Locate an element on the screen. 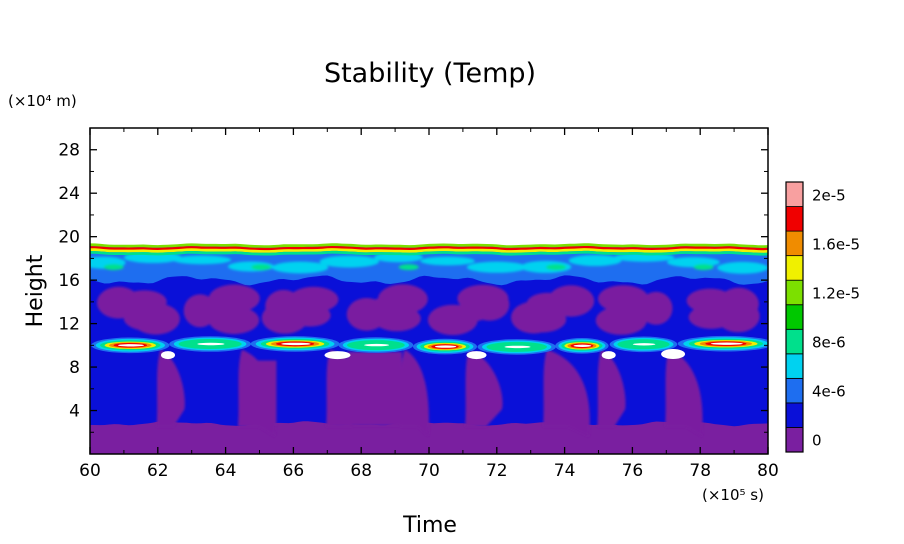 The image size is (904, 544). colorbar-frame is located at coordinates (794, 317).